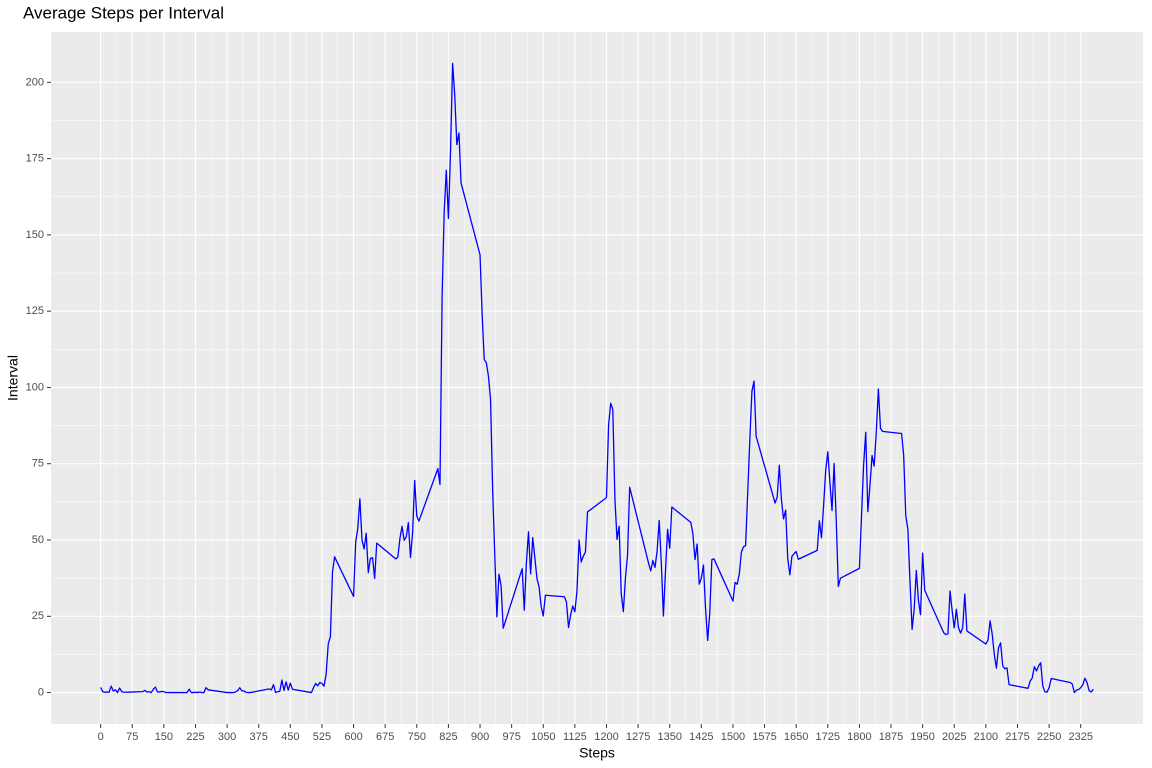 Image resolution: width=1152 pixels, height=768 pixels. Describe the element at coordinates (954, 737) in the screenshot. I see `x-tick-label: 2025` at that location.